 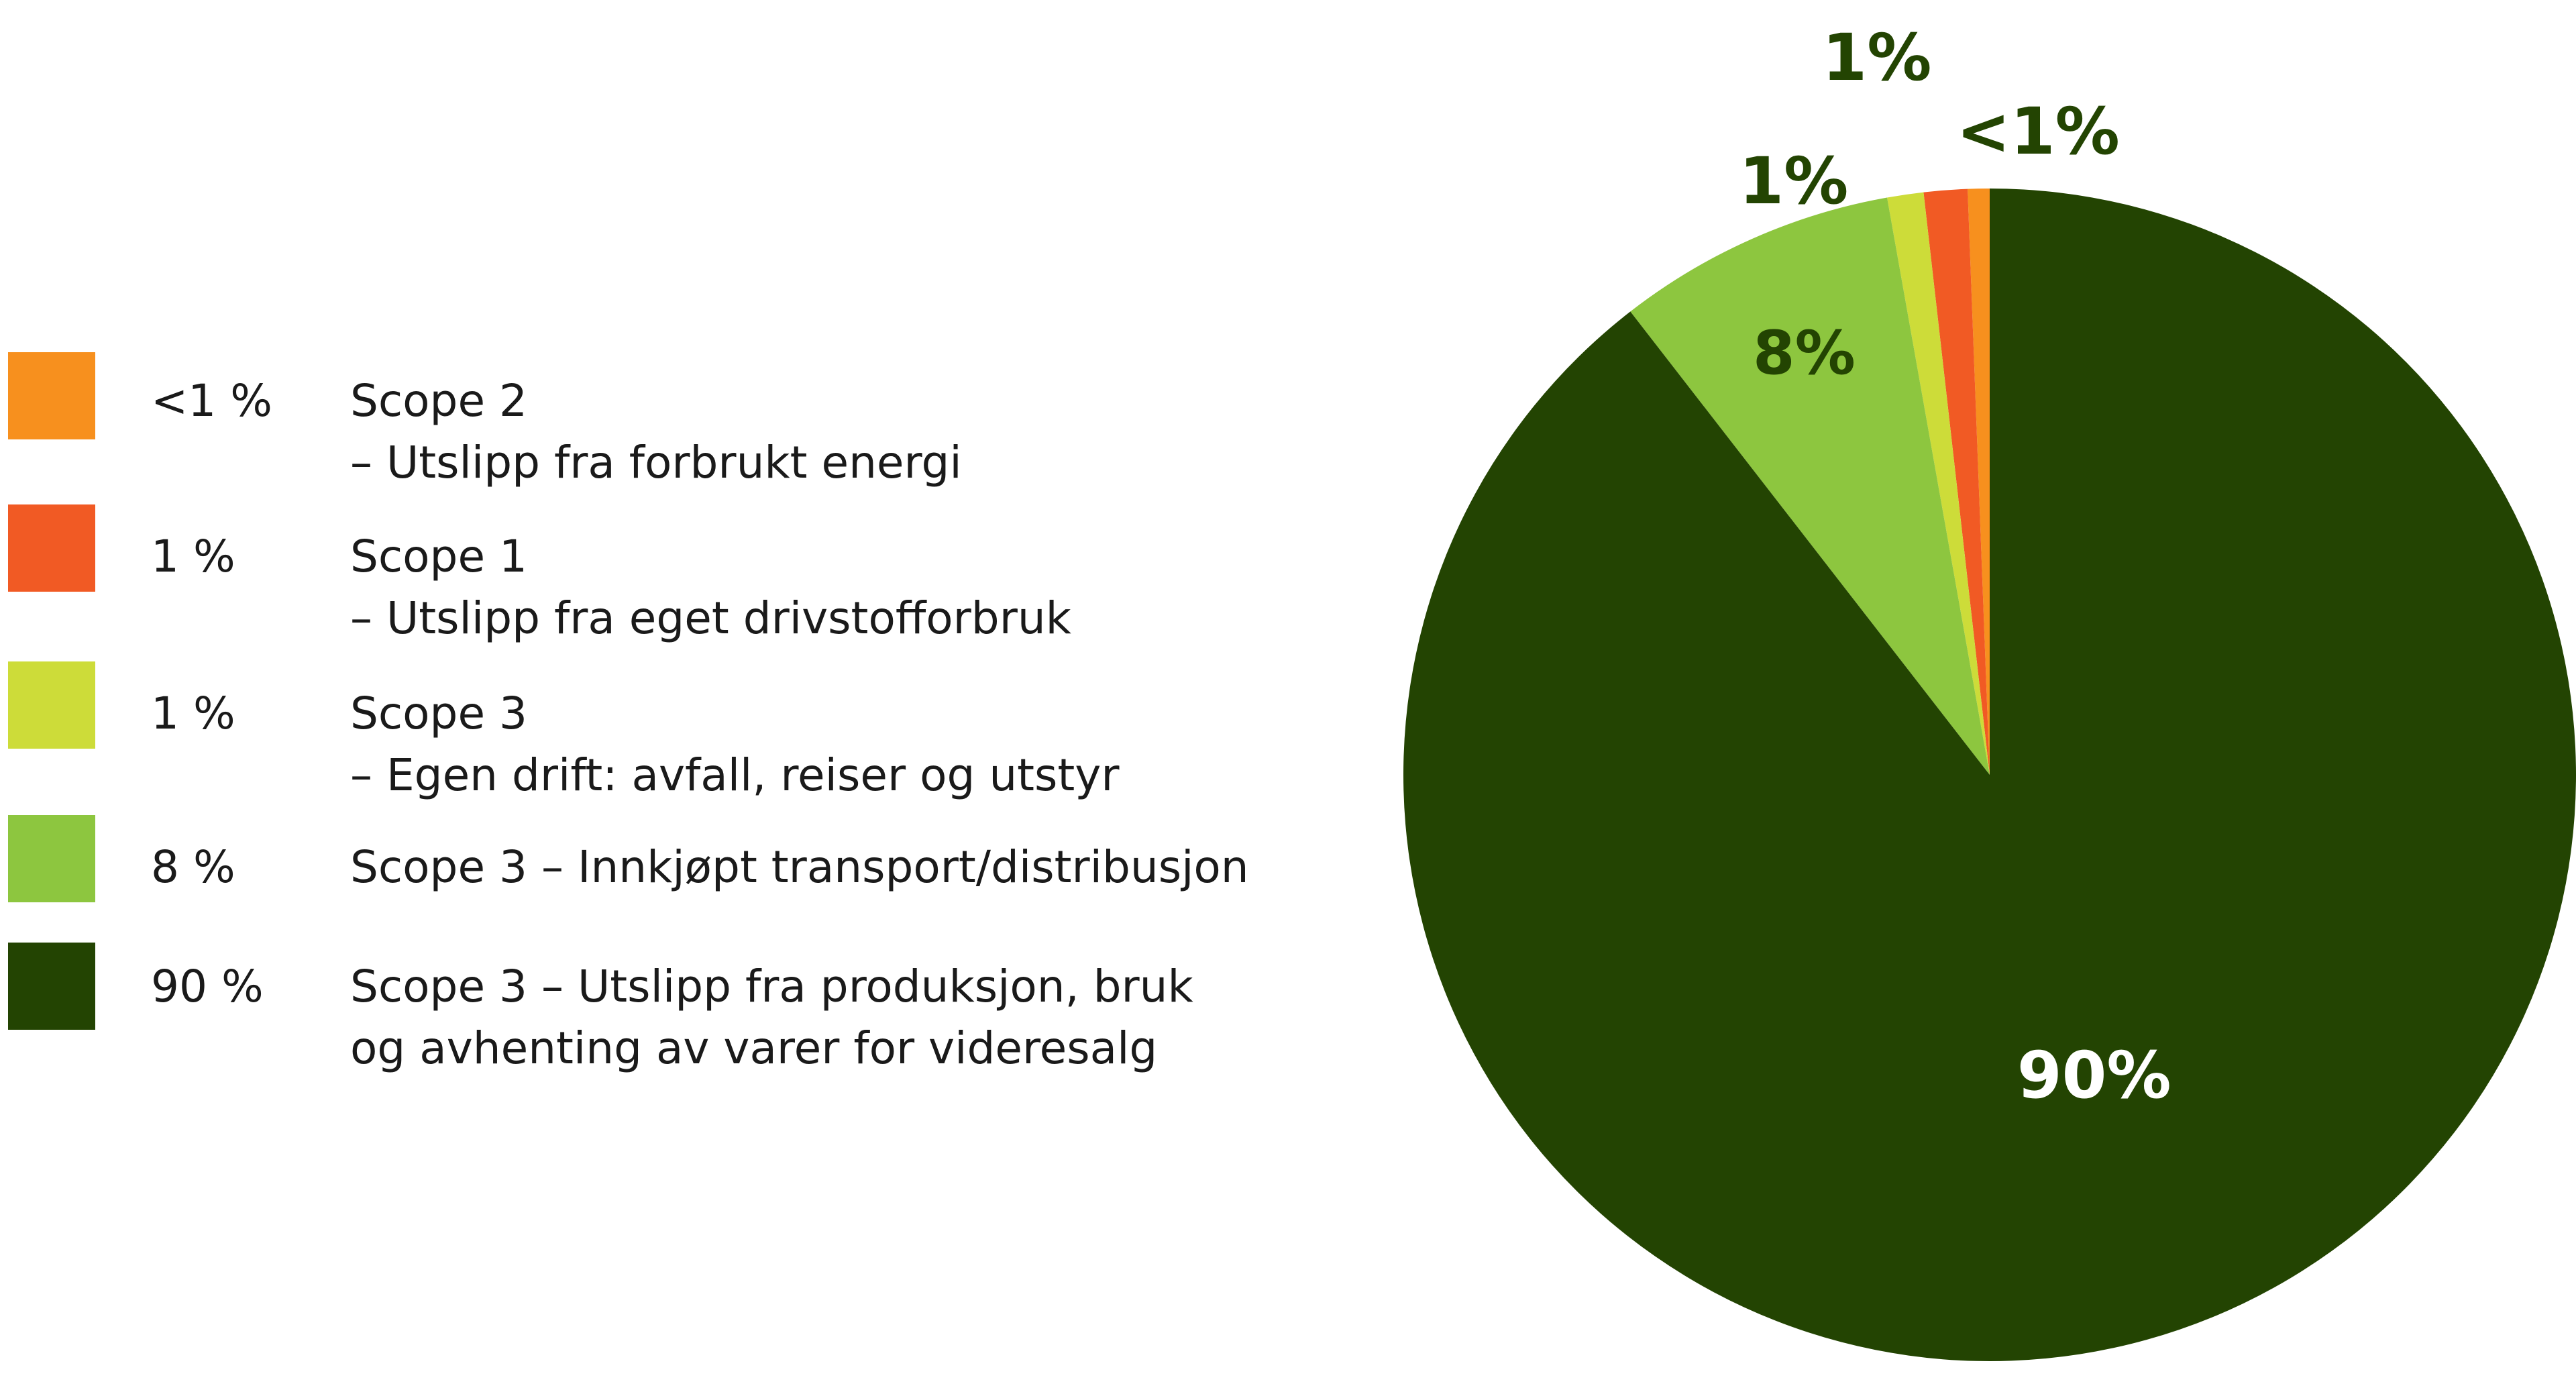 What do you see at coordinates (771, 986) in the screenshot?
I see `legend-line-1: Scope 3 – Utslipp fra produksjon, bruk` at bounding box center [771, 986].